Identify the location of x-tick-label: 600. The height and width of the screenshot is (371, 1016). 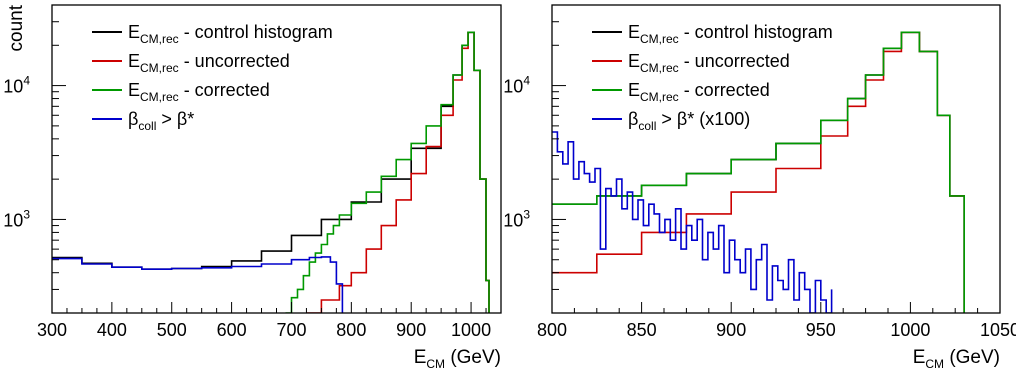
(232, 330).